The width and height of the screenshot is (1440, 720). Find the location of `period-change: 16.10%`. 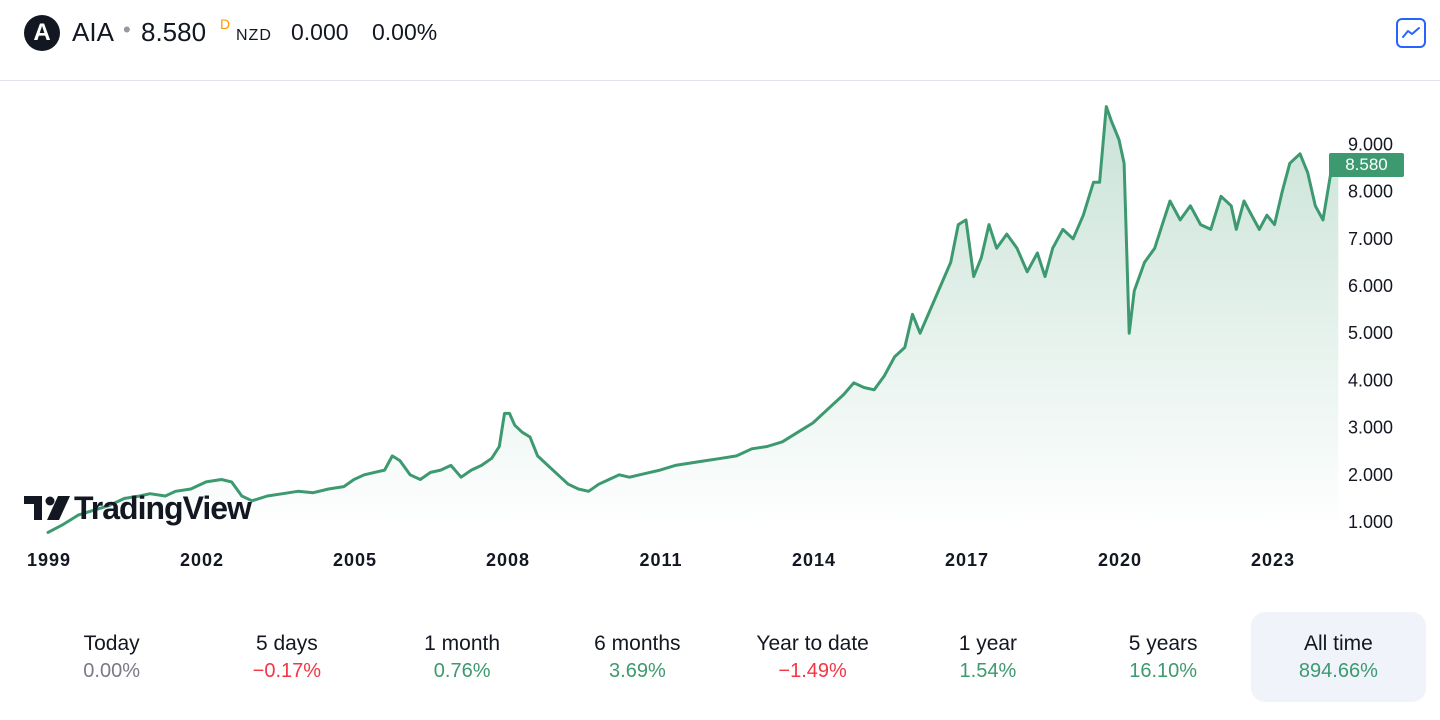

period-change: 16.10% is located at coordinates (1163, 670).